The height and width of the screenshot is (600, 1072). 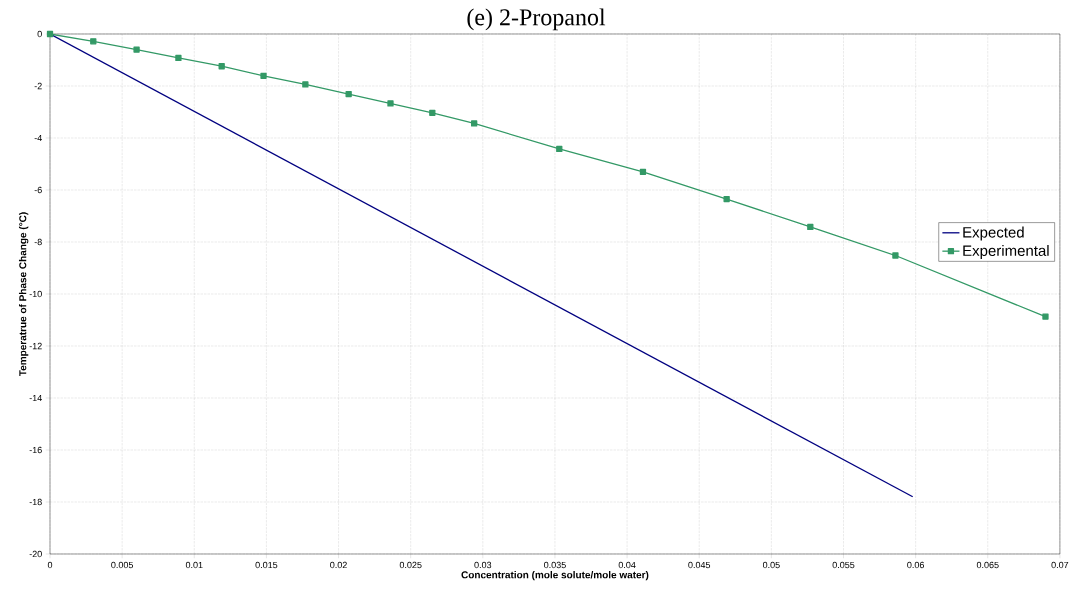 I want to click on x-tick-label: 0.025, so click(x=410, y=565).